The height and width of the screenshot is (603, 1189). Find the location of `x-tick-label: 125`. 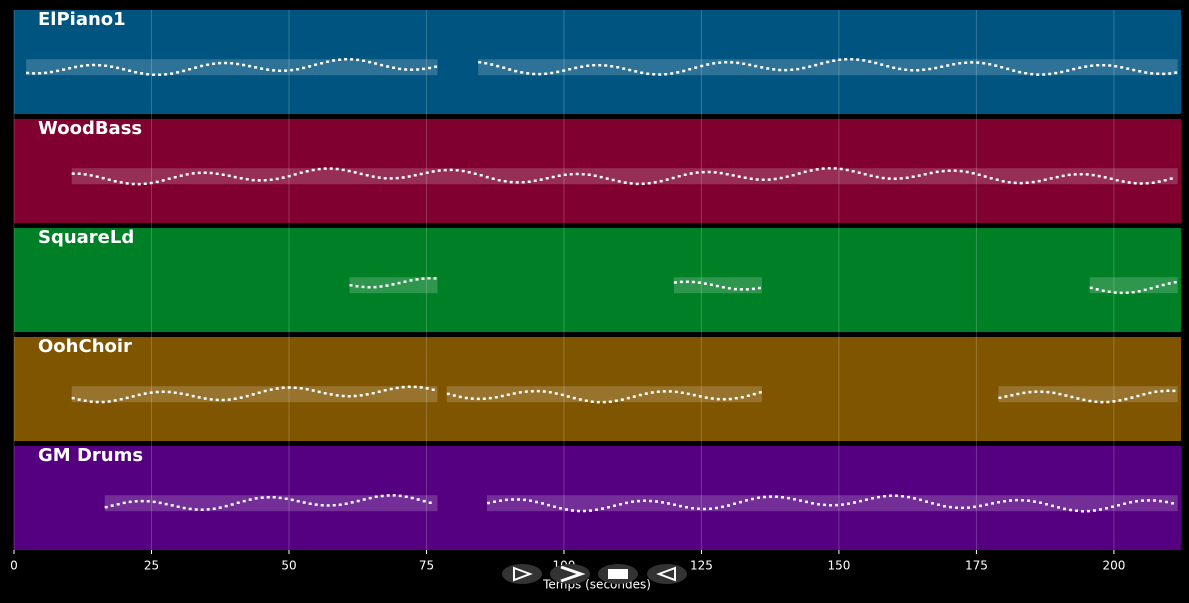

x-tick-label: 125 is located at coordinates (701, 566).